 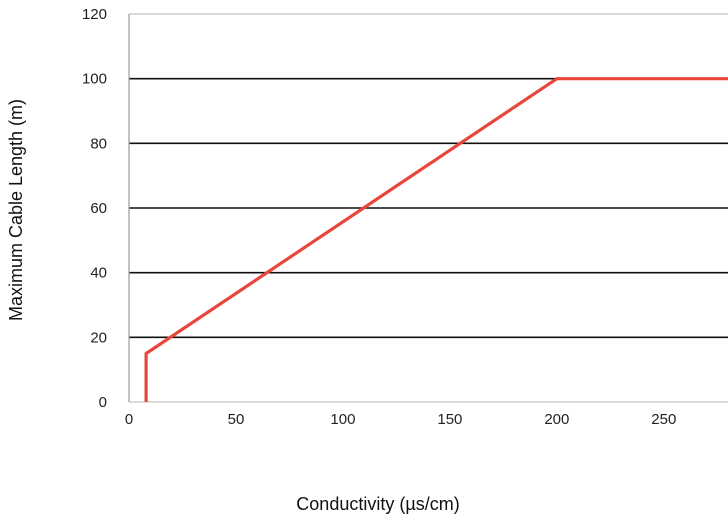 What do you see at coordinates (103, 402) in the screenshot?
I see `y-tick-label-0: 0` at bounding box center [103, 402].